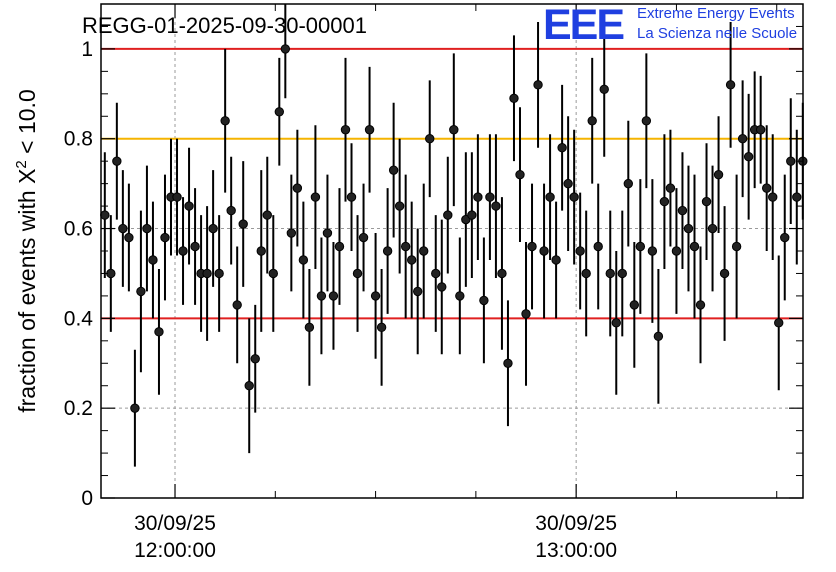 Image resolution: width=836 pixels, height=572 pixels. What do you see at coordinates (79, 318) in the screenshot?
I see `y-tick-label: 0.4` at bounding box center [79, 318].